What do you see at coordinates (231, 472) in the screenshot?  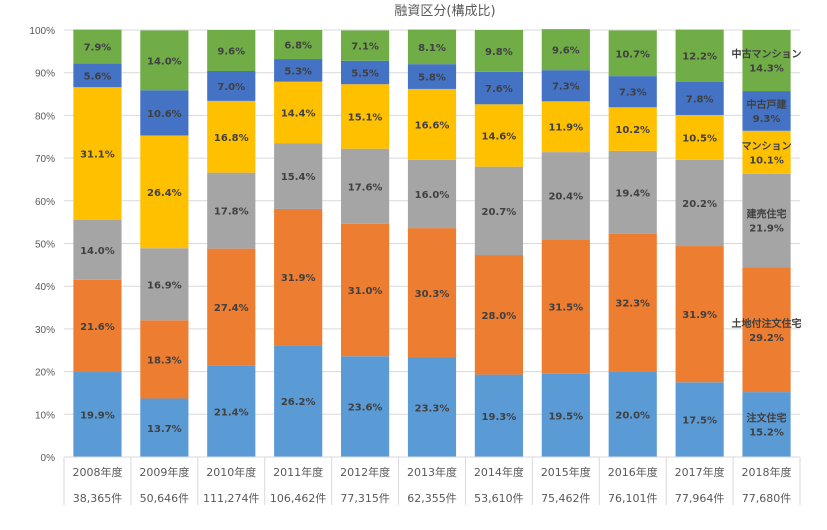 I see `x-category-label: 2010年度` at bounding box center [231, 472].